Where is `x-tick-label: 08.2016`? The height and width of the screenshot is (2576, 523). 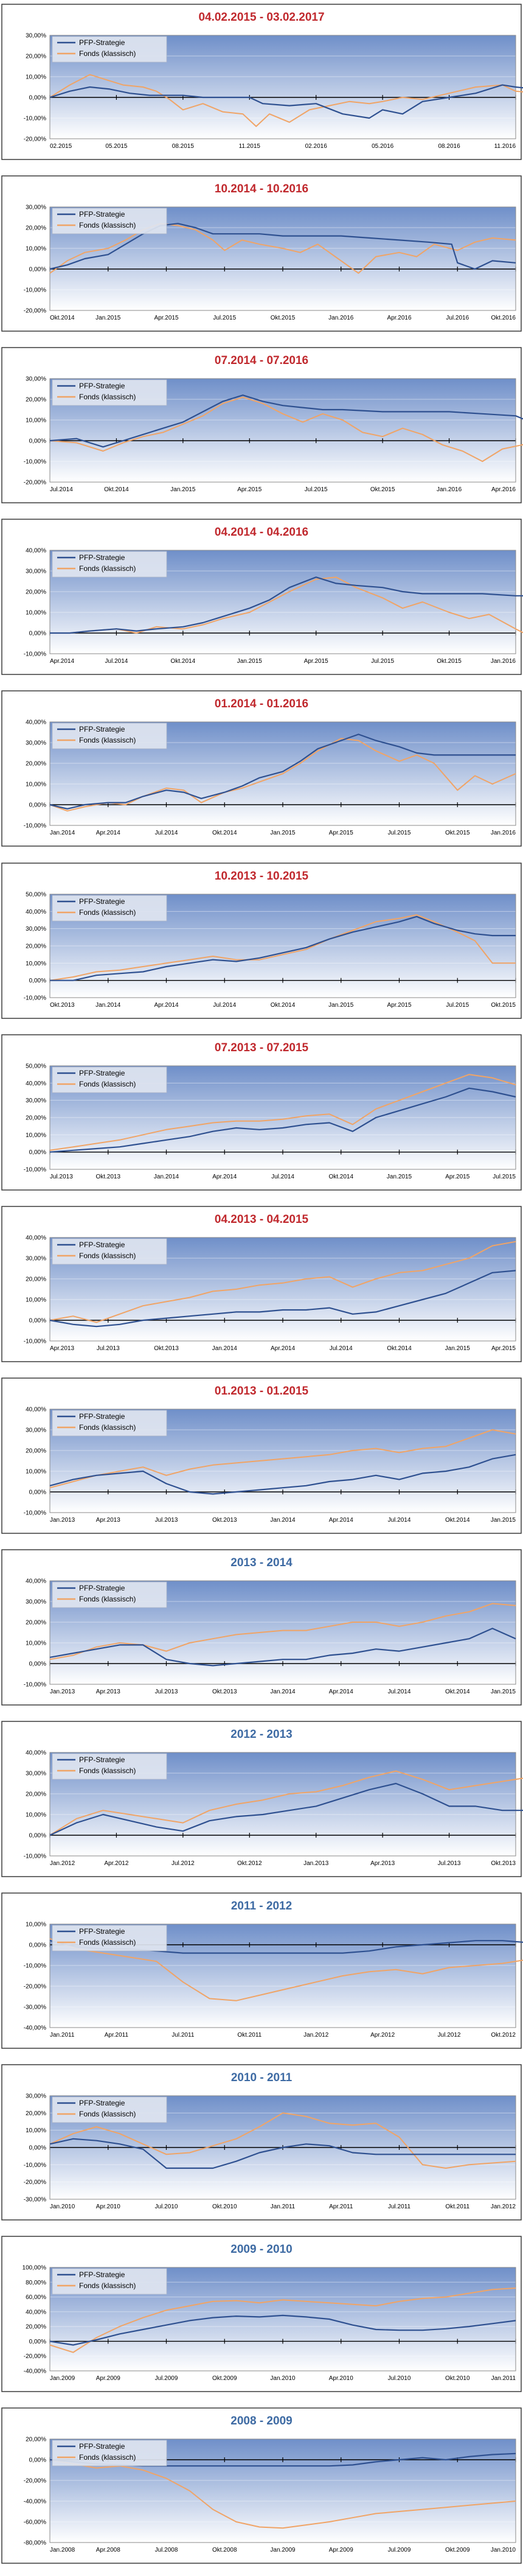 x-tick-label: 08.2016 is located at coordinates (449, 146).